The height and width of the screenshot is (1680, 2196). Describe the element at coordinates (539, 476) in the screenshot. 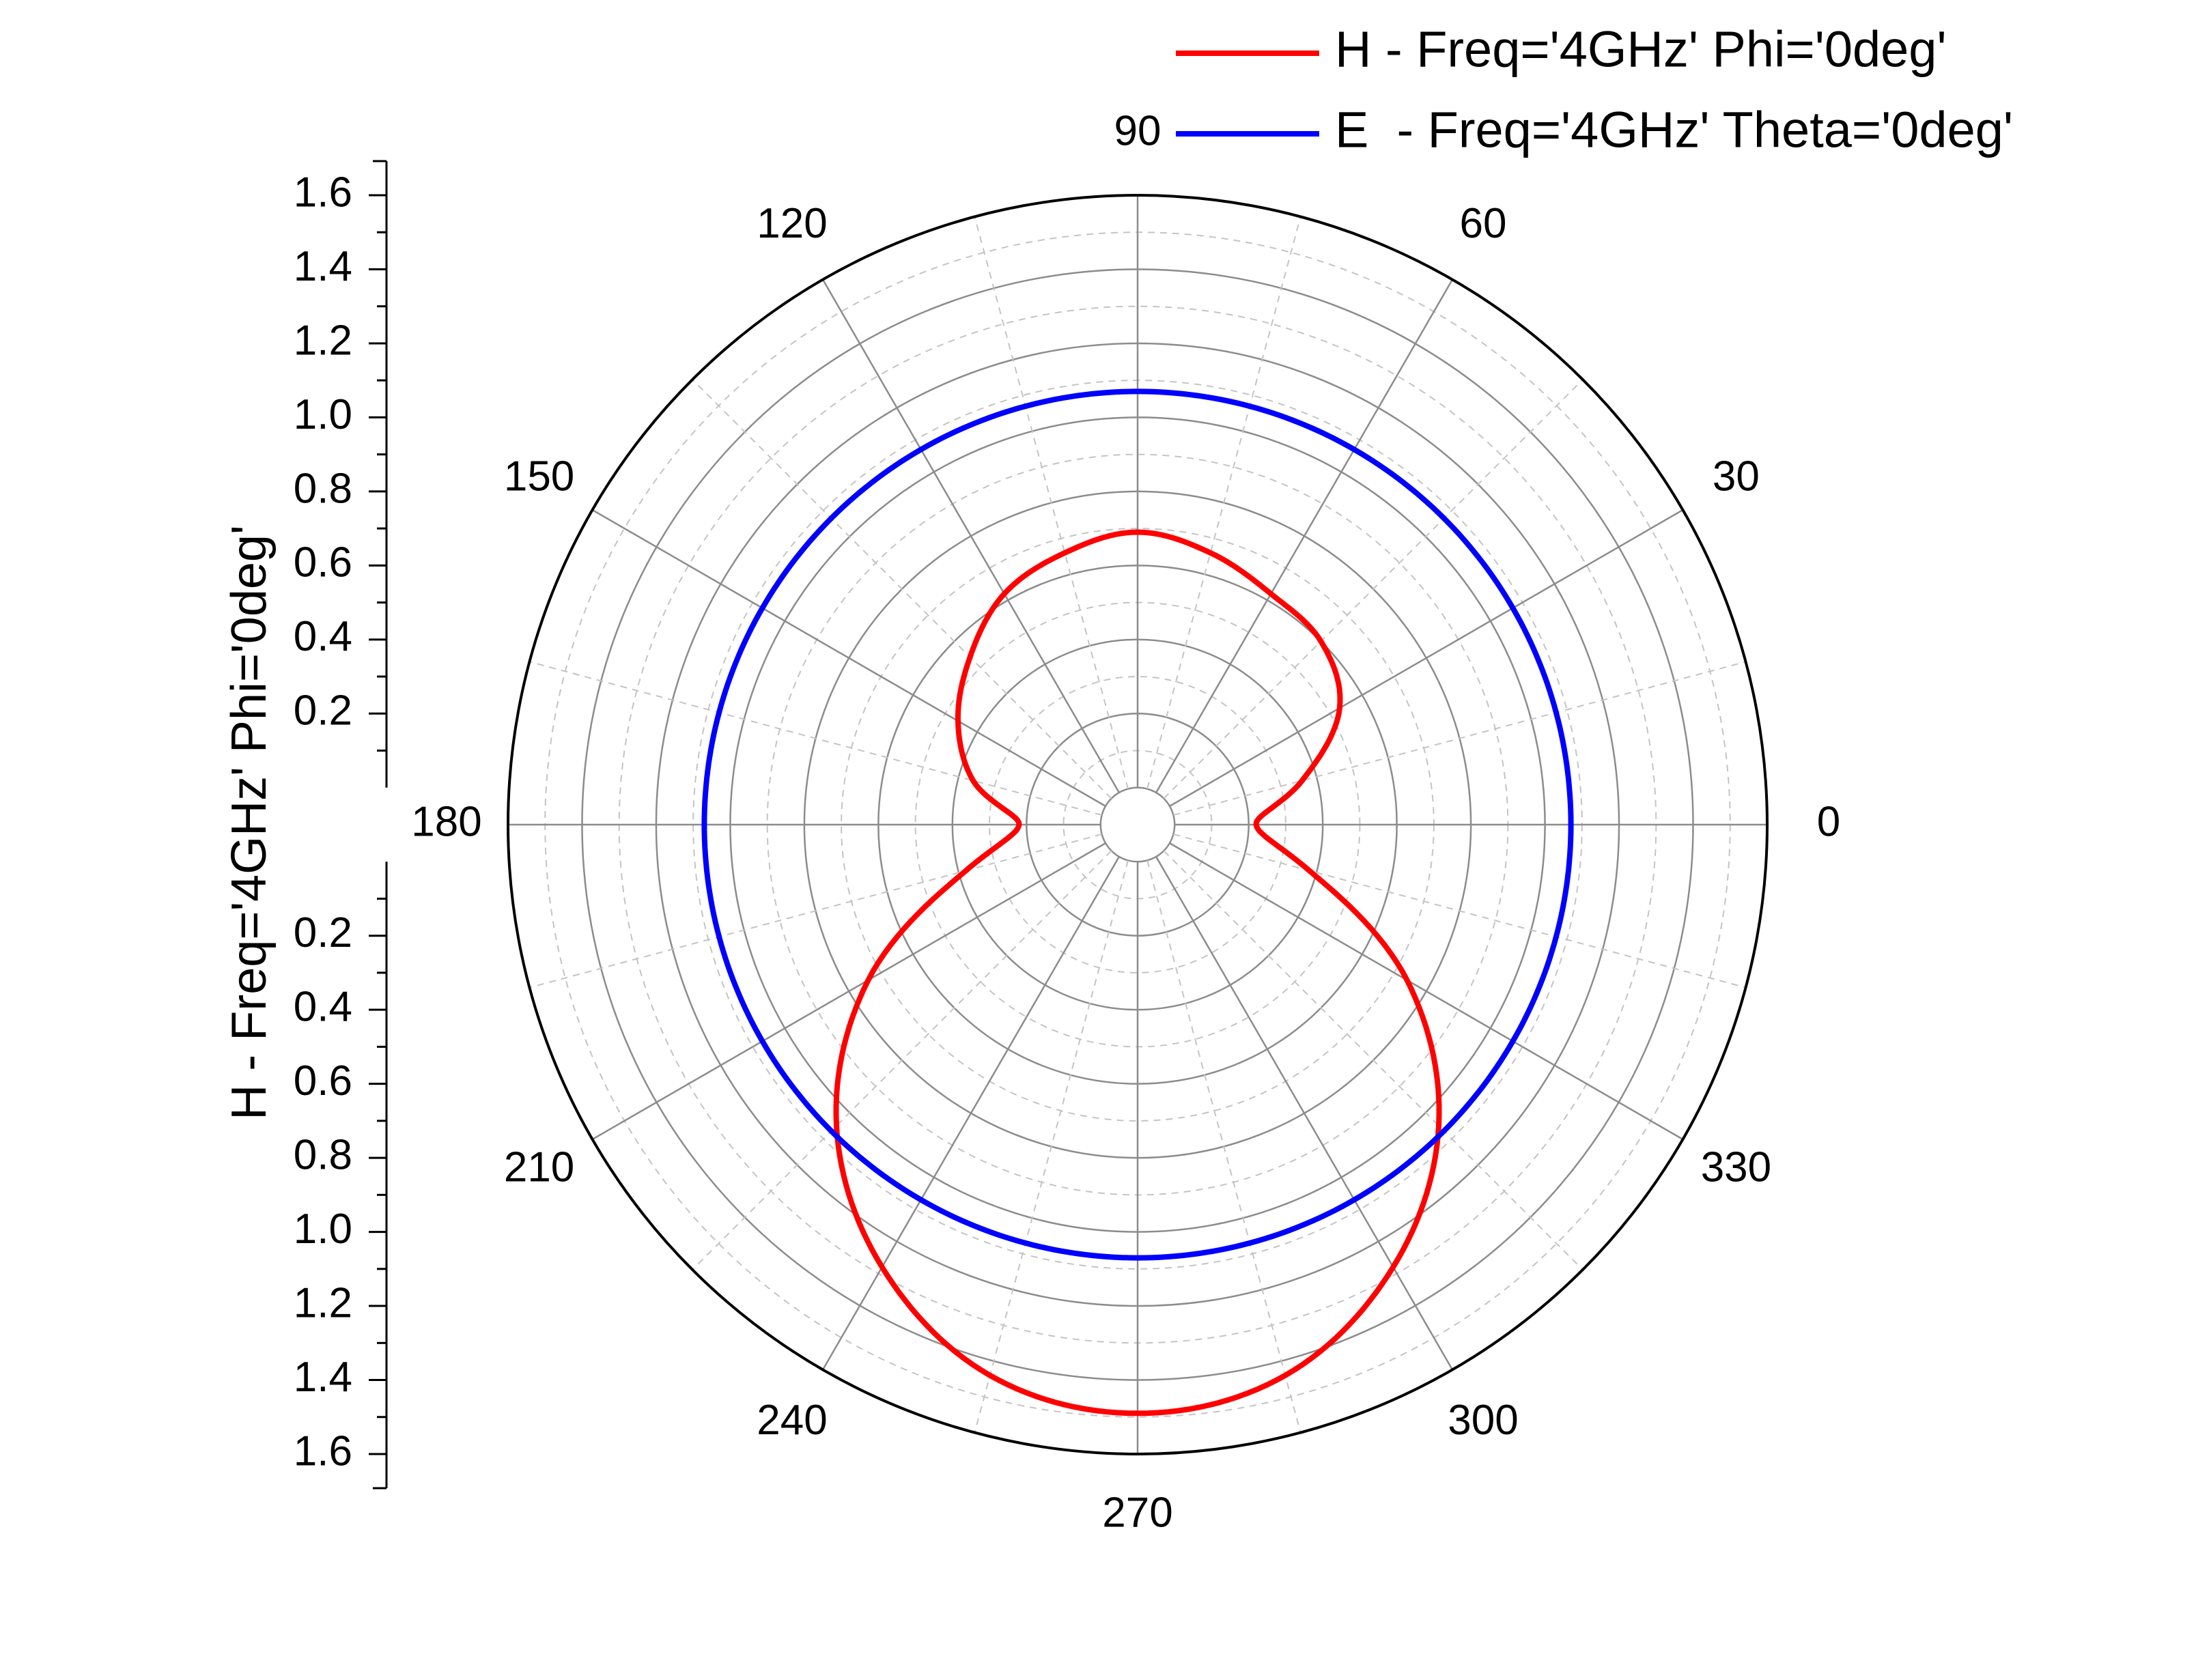

I see `angular-tick-label: 150` at that location.